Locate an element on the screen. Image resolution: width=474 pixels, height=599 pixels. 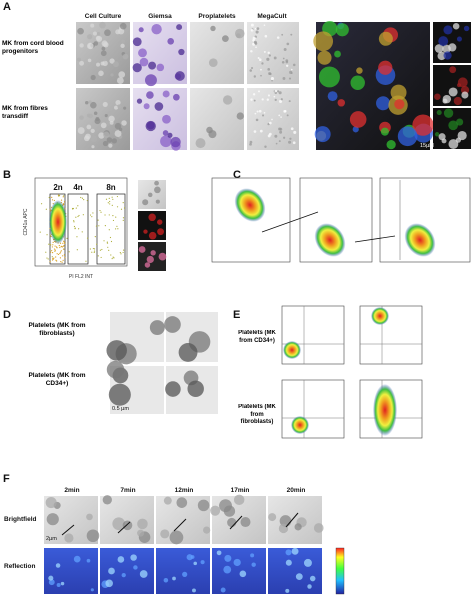
gate is located at coordinates (78, 229).